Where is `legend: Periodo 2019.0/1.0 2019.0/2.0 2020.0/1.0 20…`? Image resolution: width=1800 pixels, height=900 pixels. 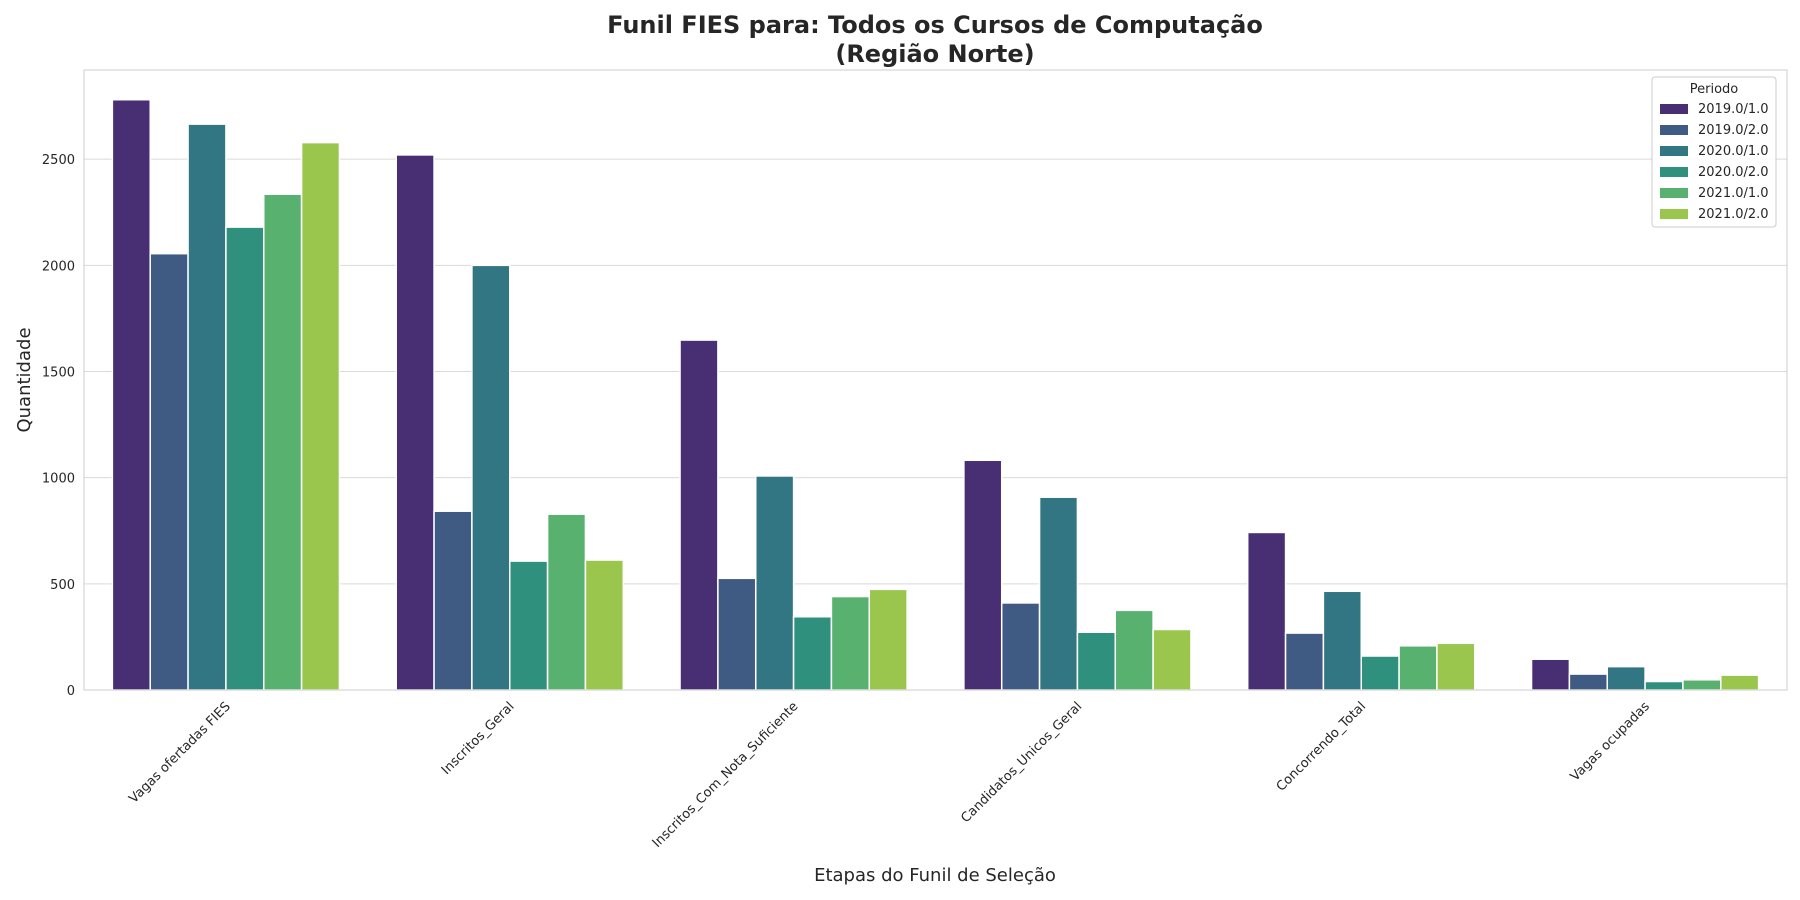
legend: Periodo 2019.0/1.0 2019.0/2.0 2020.0/1.0 20… is located at coordinates (1714, 152).